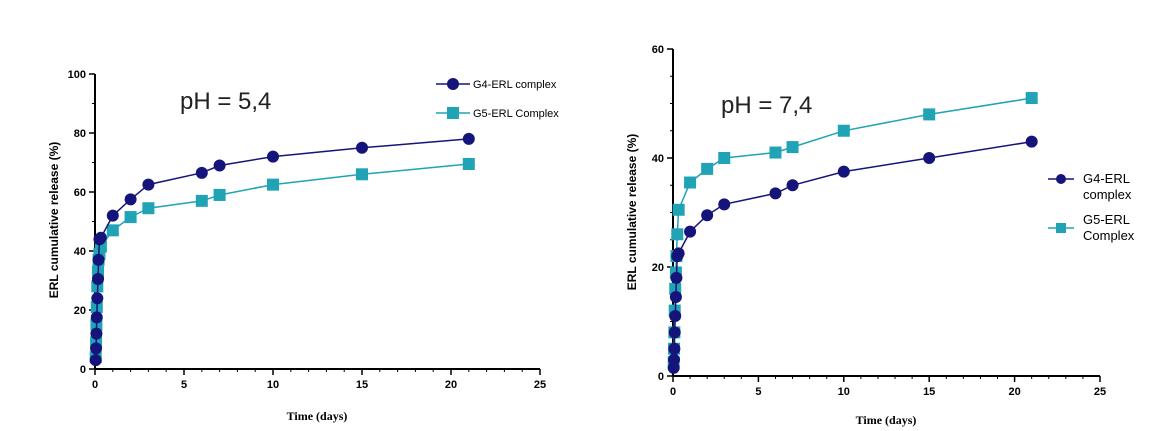 Image resolution: width=1174 pixels, height=431 pixels. Describe the element at coordinates (1106, 219) in the screenshot. I see `legend-label-g5-line-1: G5-ERL` at that location.